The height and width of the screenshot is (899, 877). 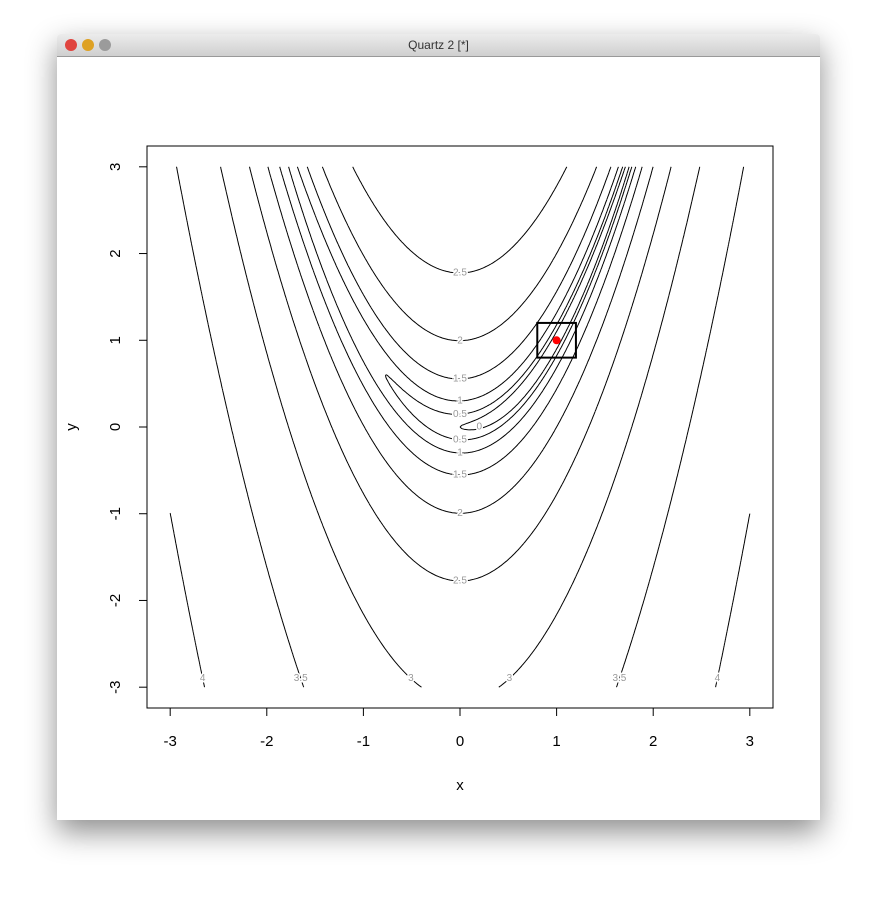 I want to click on y-tick-label: -1, so click(x=115, y=513).